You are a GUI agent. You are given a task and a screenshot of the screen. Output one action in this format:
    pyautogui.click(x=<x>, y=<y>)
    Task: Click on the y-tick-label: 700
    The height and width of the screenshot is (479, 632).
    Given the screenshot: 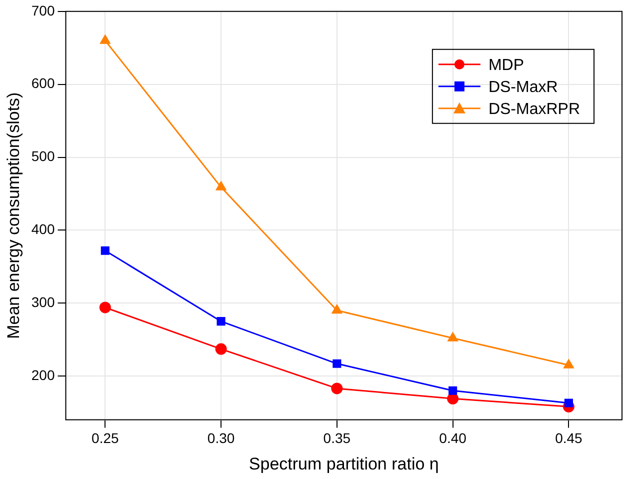 What is the action you would take?
    pyautogui.click(x=43, y=10)
    